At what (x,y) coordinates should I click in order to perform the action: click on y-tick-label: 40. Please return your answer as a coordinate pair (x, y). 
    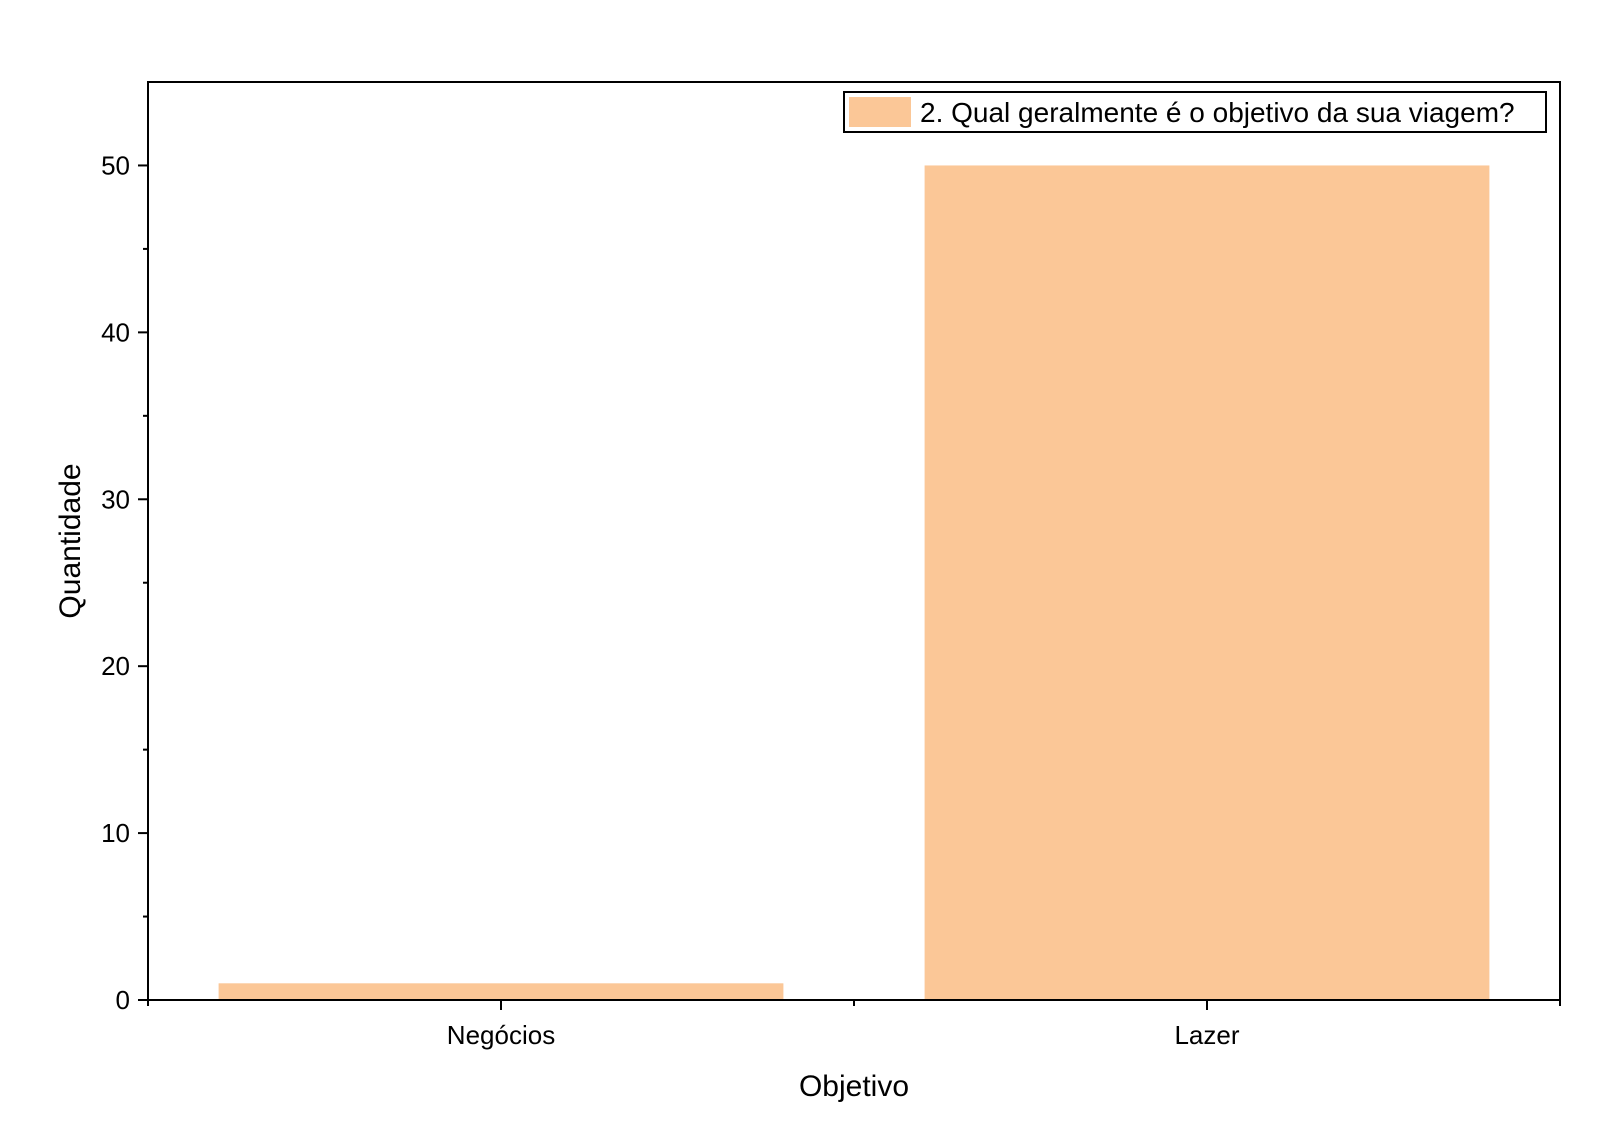
    Looking at the image, I should click on (115, 332).